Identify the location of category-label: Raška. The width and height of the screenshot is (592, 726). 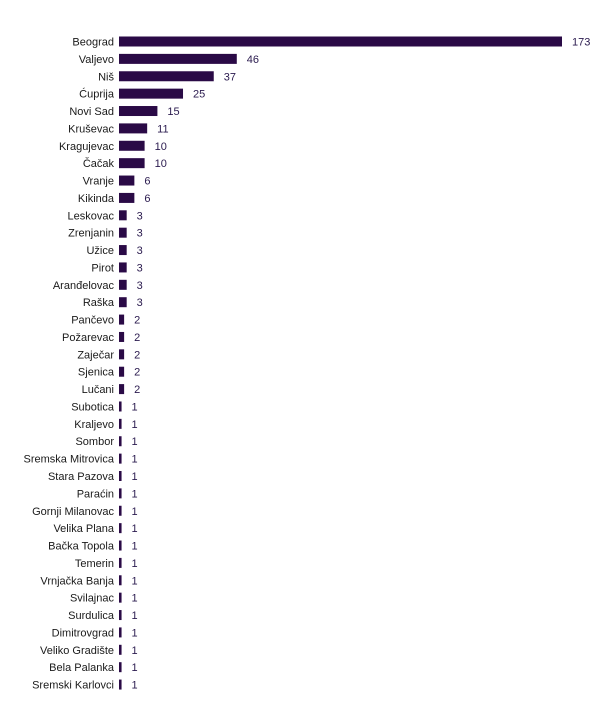
(99, 303).